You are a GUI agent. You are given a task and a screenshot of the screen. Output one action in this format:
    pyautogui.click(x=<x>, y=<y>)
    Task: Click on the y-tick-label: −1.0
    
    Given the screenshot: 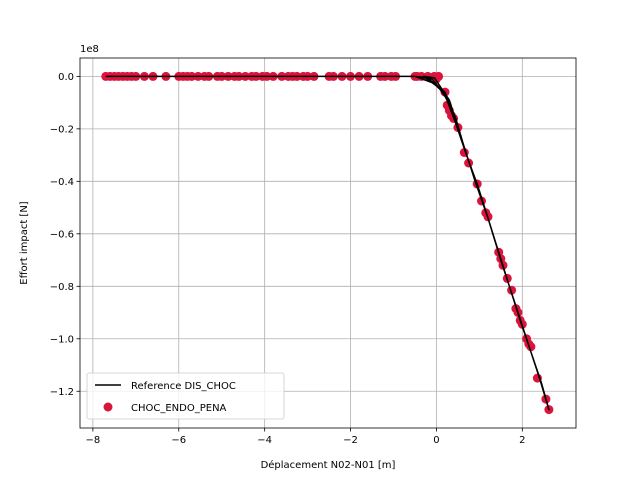 What is the action you would take?
    pyautogui.click(x=62, y=339)
    